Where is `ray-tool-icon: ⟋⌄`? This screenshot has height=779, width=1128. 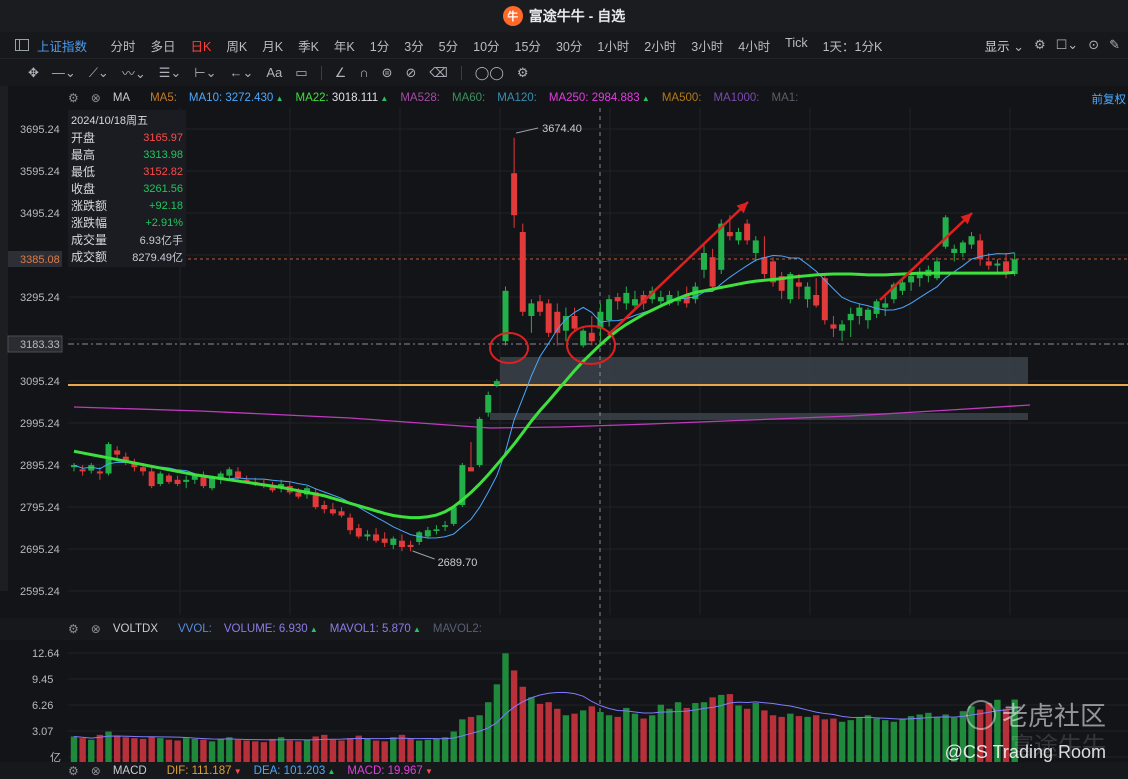
ray-tool-icon: ⟋⌄ is located at coordinates (98, 72).